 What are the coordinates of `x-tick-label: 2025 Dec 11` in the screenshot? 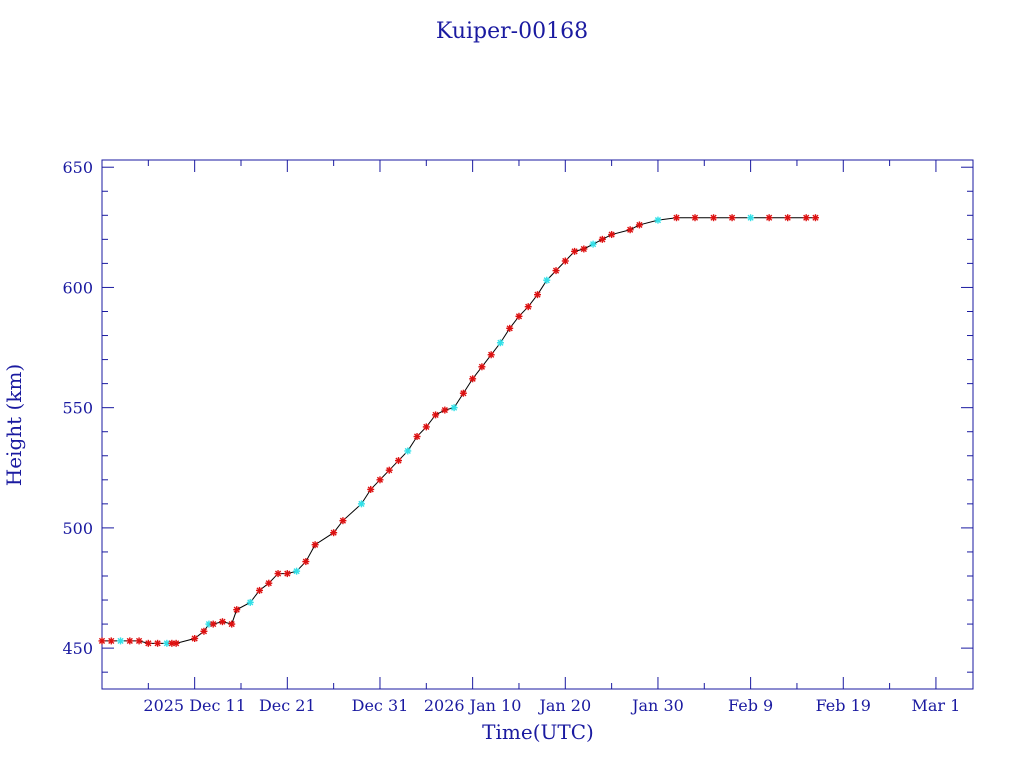 It's located at (194, 705).